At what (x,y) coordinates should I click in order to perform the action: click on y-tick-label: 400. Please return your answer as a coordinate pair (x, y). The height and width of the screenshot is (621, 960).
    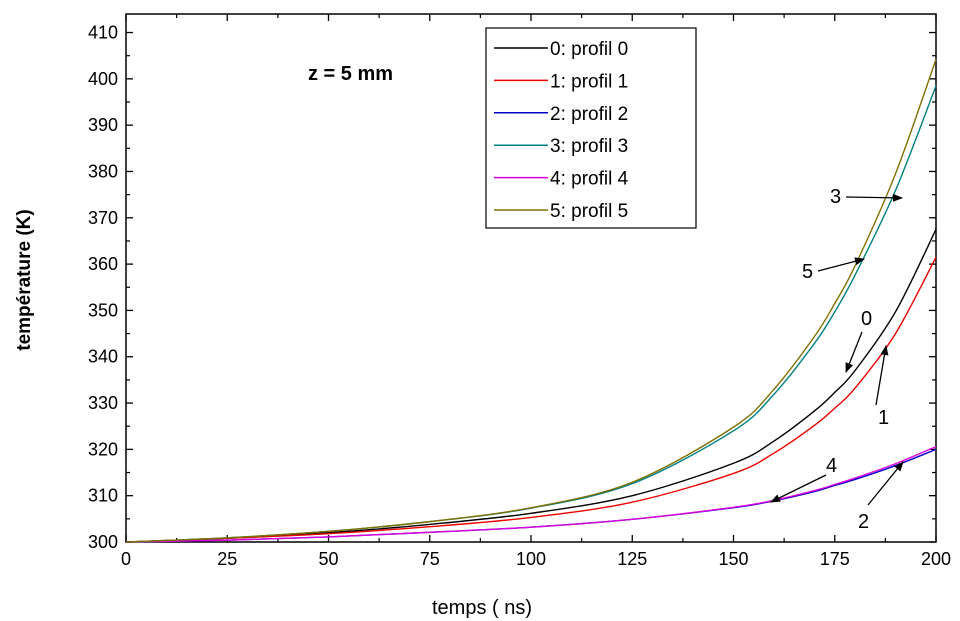
    Looking at the image, I should click on (103, 79).